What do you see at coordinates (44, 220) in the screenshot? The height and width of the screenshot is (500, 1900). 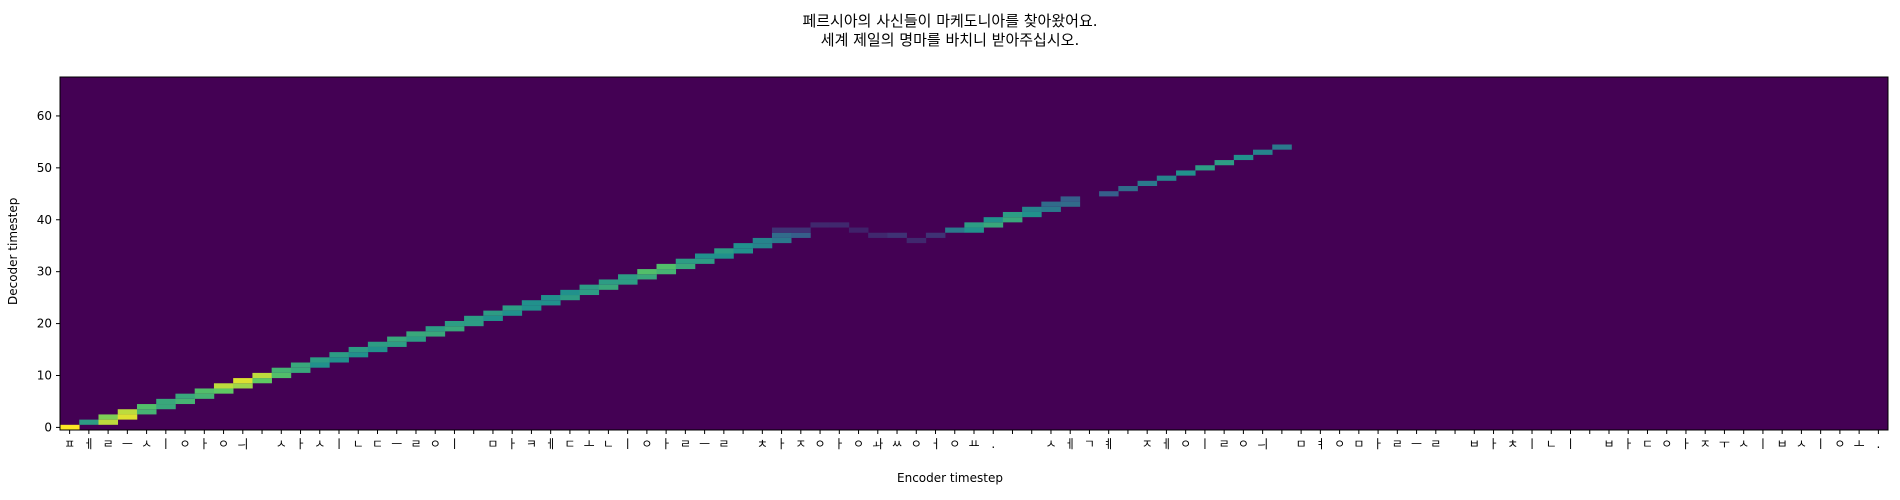 I see `y-tick-label: 40` at bounding box center [44, 220].